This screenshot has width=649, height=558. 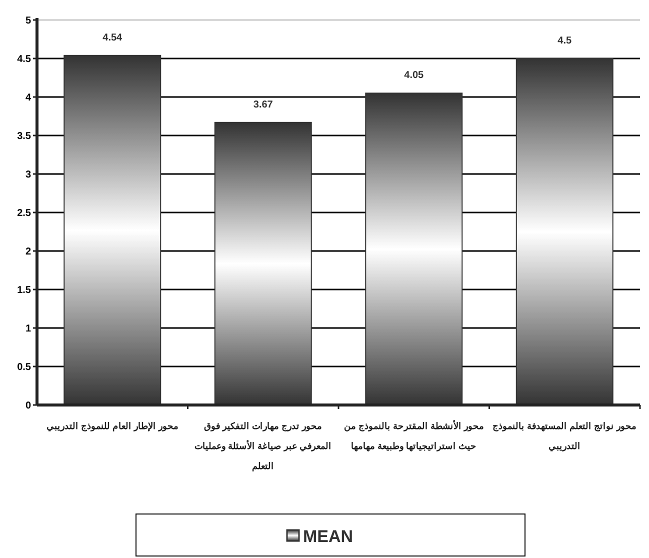 I want to click on y-tick-label: 2.5, so click(x=24, y=213).